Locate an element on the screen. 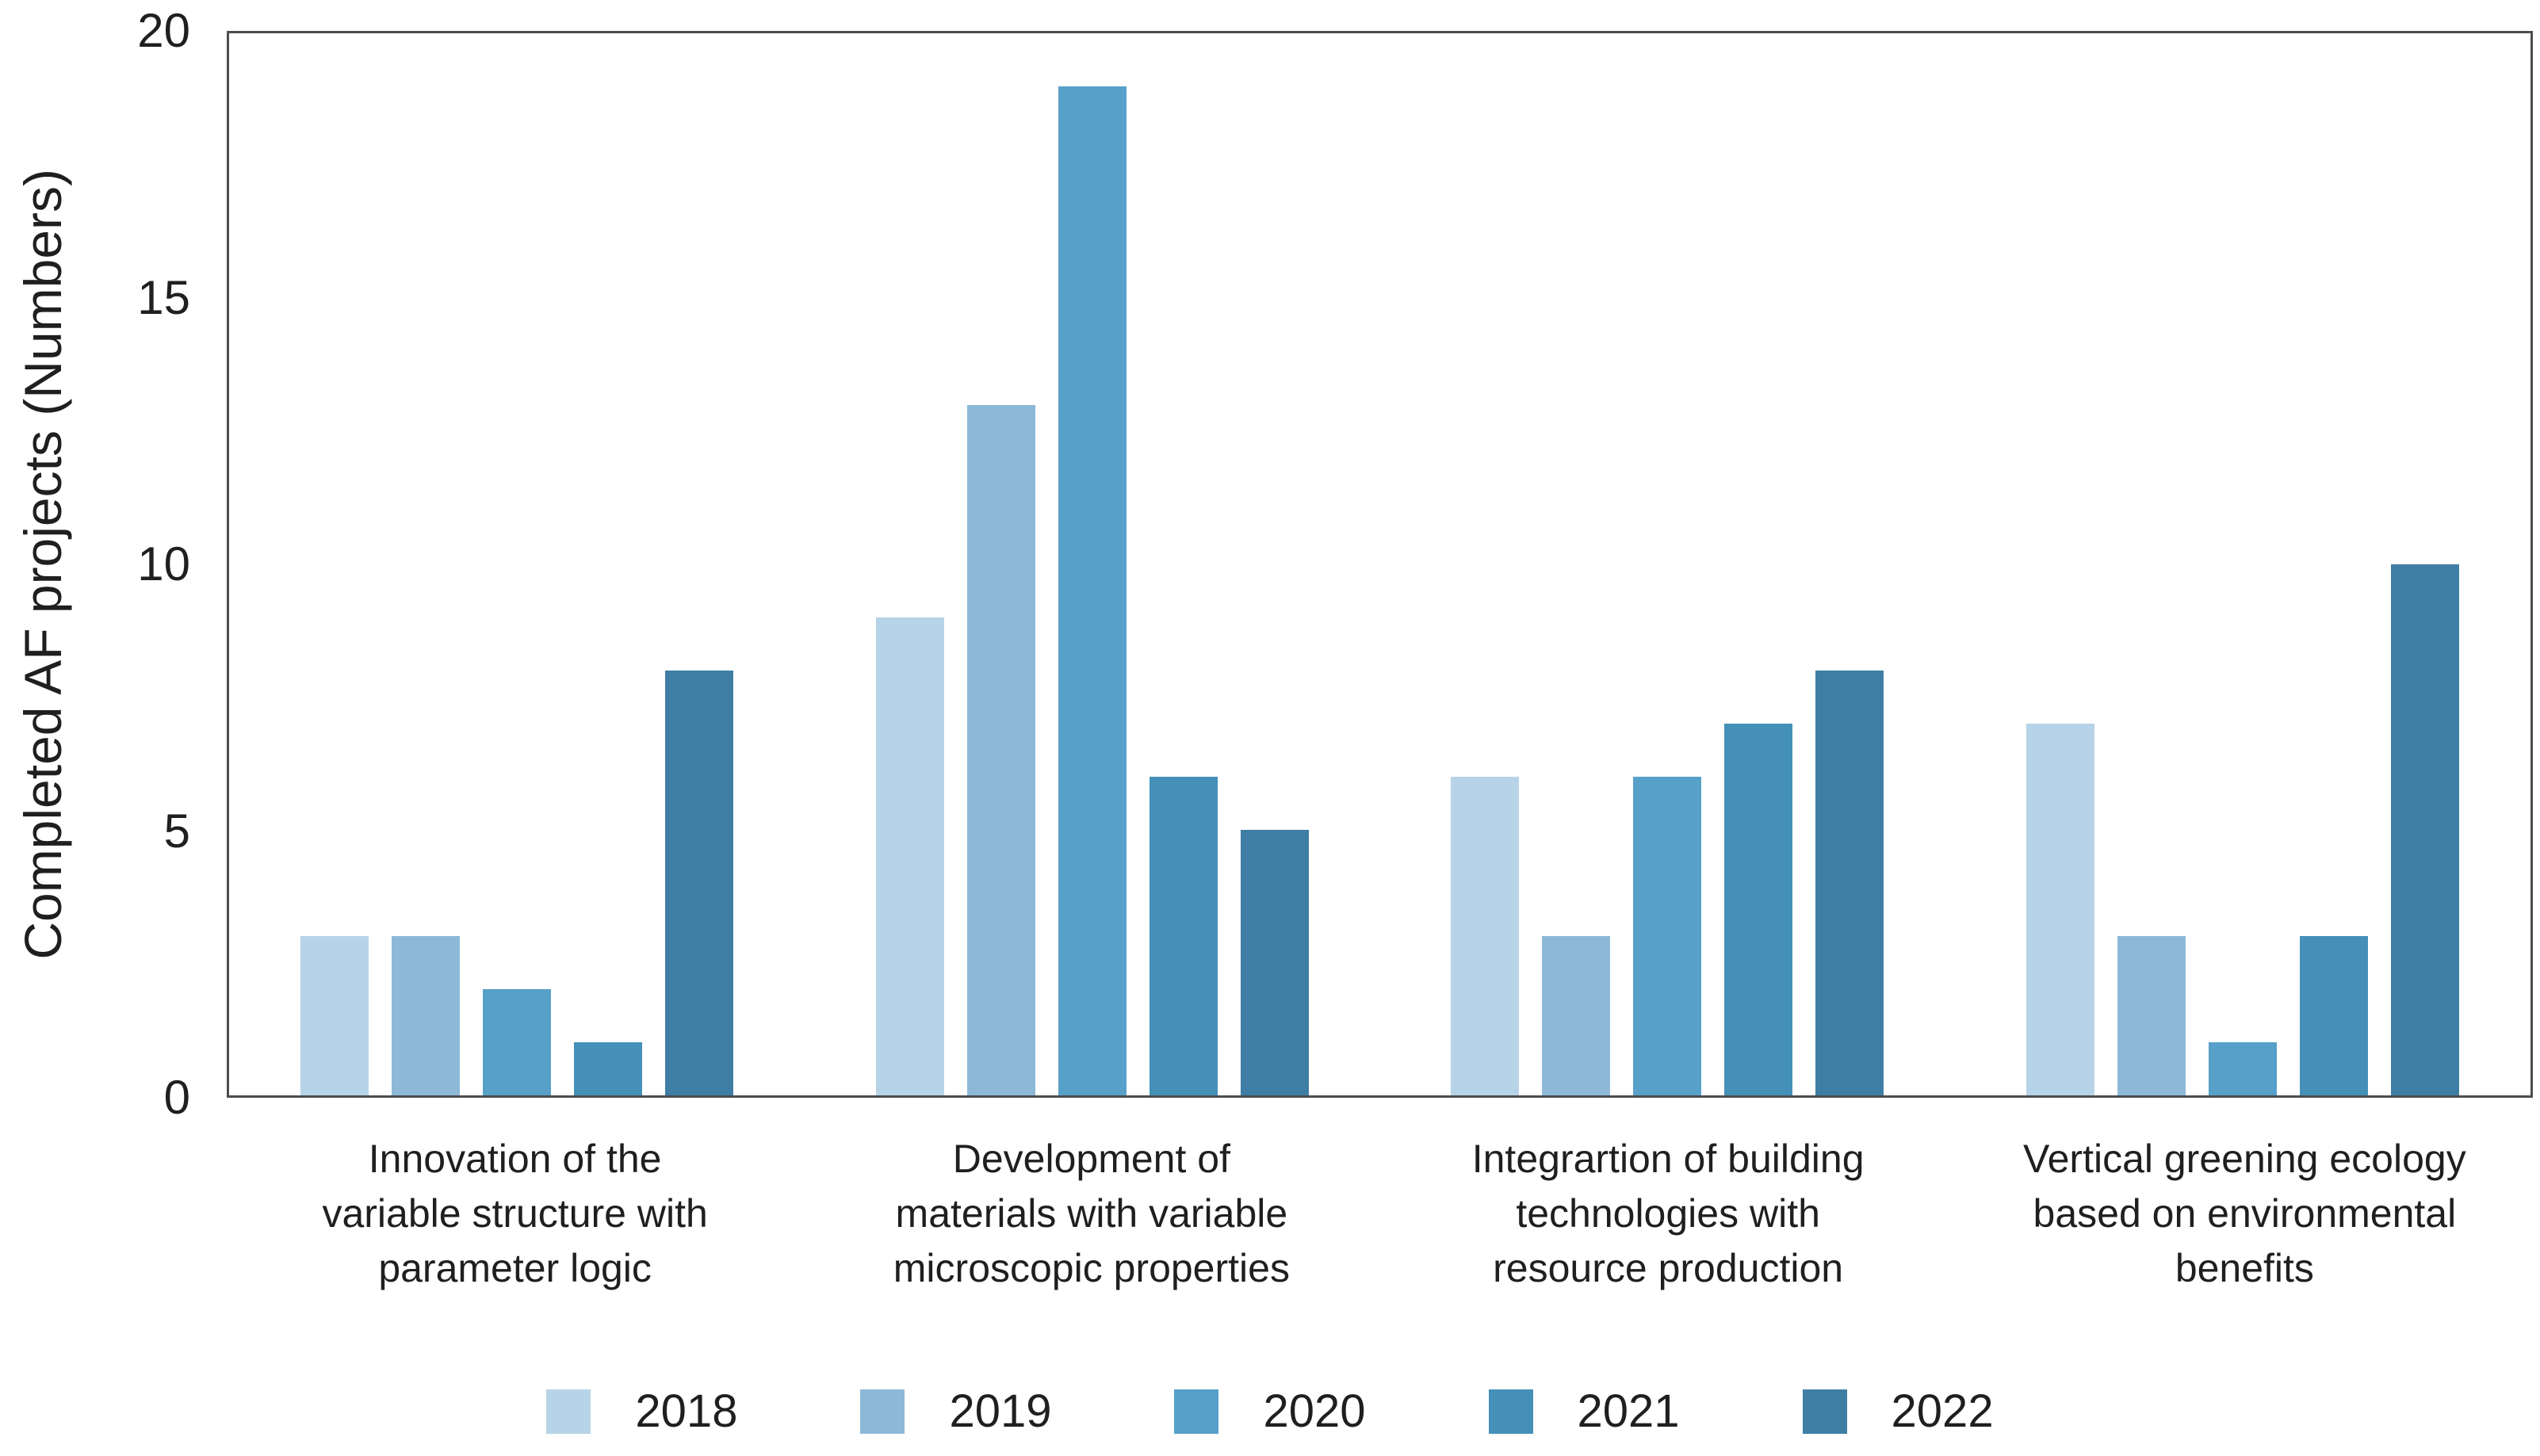 This screenshot has height=1456, width=2540. category-label-line: variable structure with is located at coordinates (515, 1213).